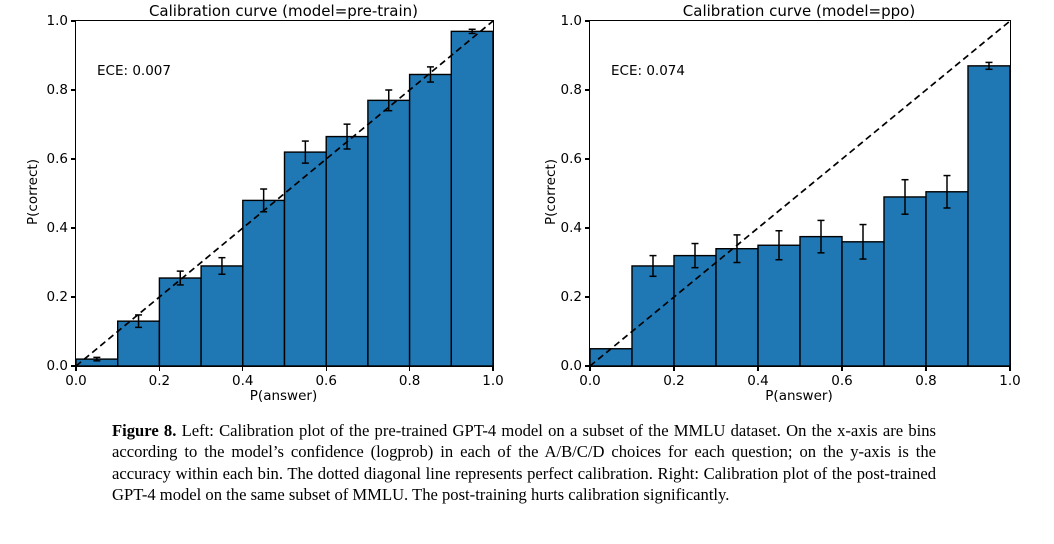 The image size is (1054, 544). Describe the element at coordinates (283, 396) in the screenshot. I see `x-axis-label-pretrain: P(answer)` at that location.